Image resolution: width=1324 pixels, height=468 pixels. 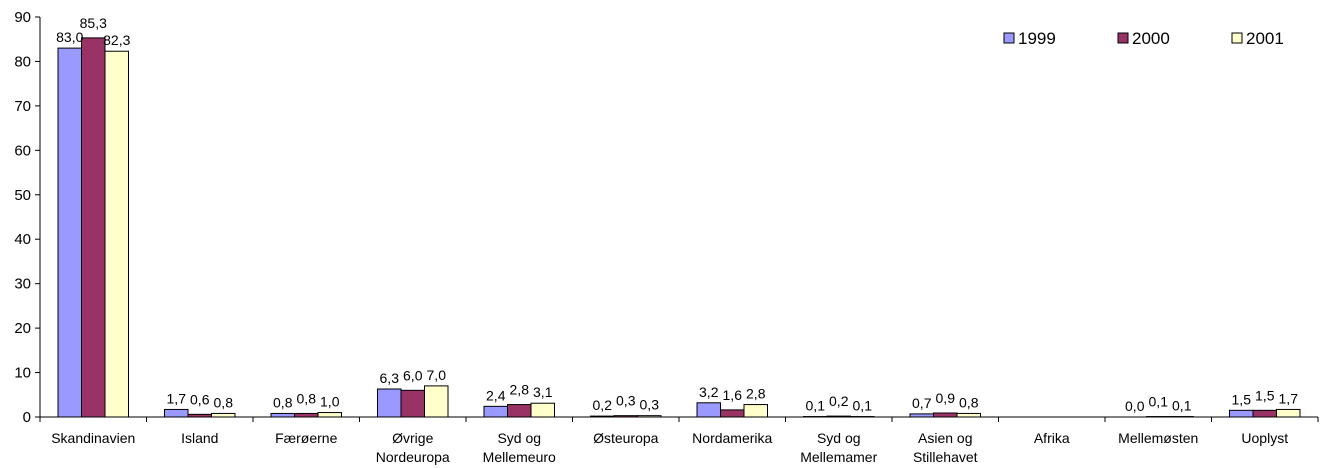 What do you see at coordinates (1135, 406) in the screenshot?
I see `data-label-1999: 0,0` at bounding box center [1135, 406].